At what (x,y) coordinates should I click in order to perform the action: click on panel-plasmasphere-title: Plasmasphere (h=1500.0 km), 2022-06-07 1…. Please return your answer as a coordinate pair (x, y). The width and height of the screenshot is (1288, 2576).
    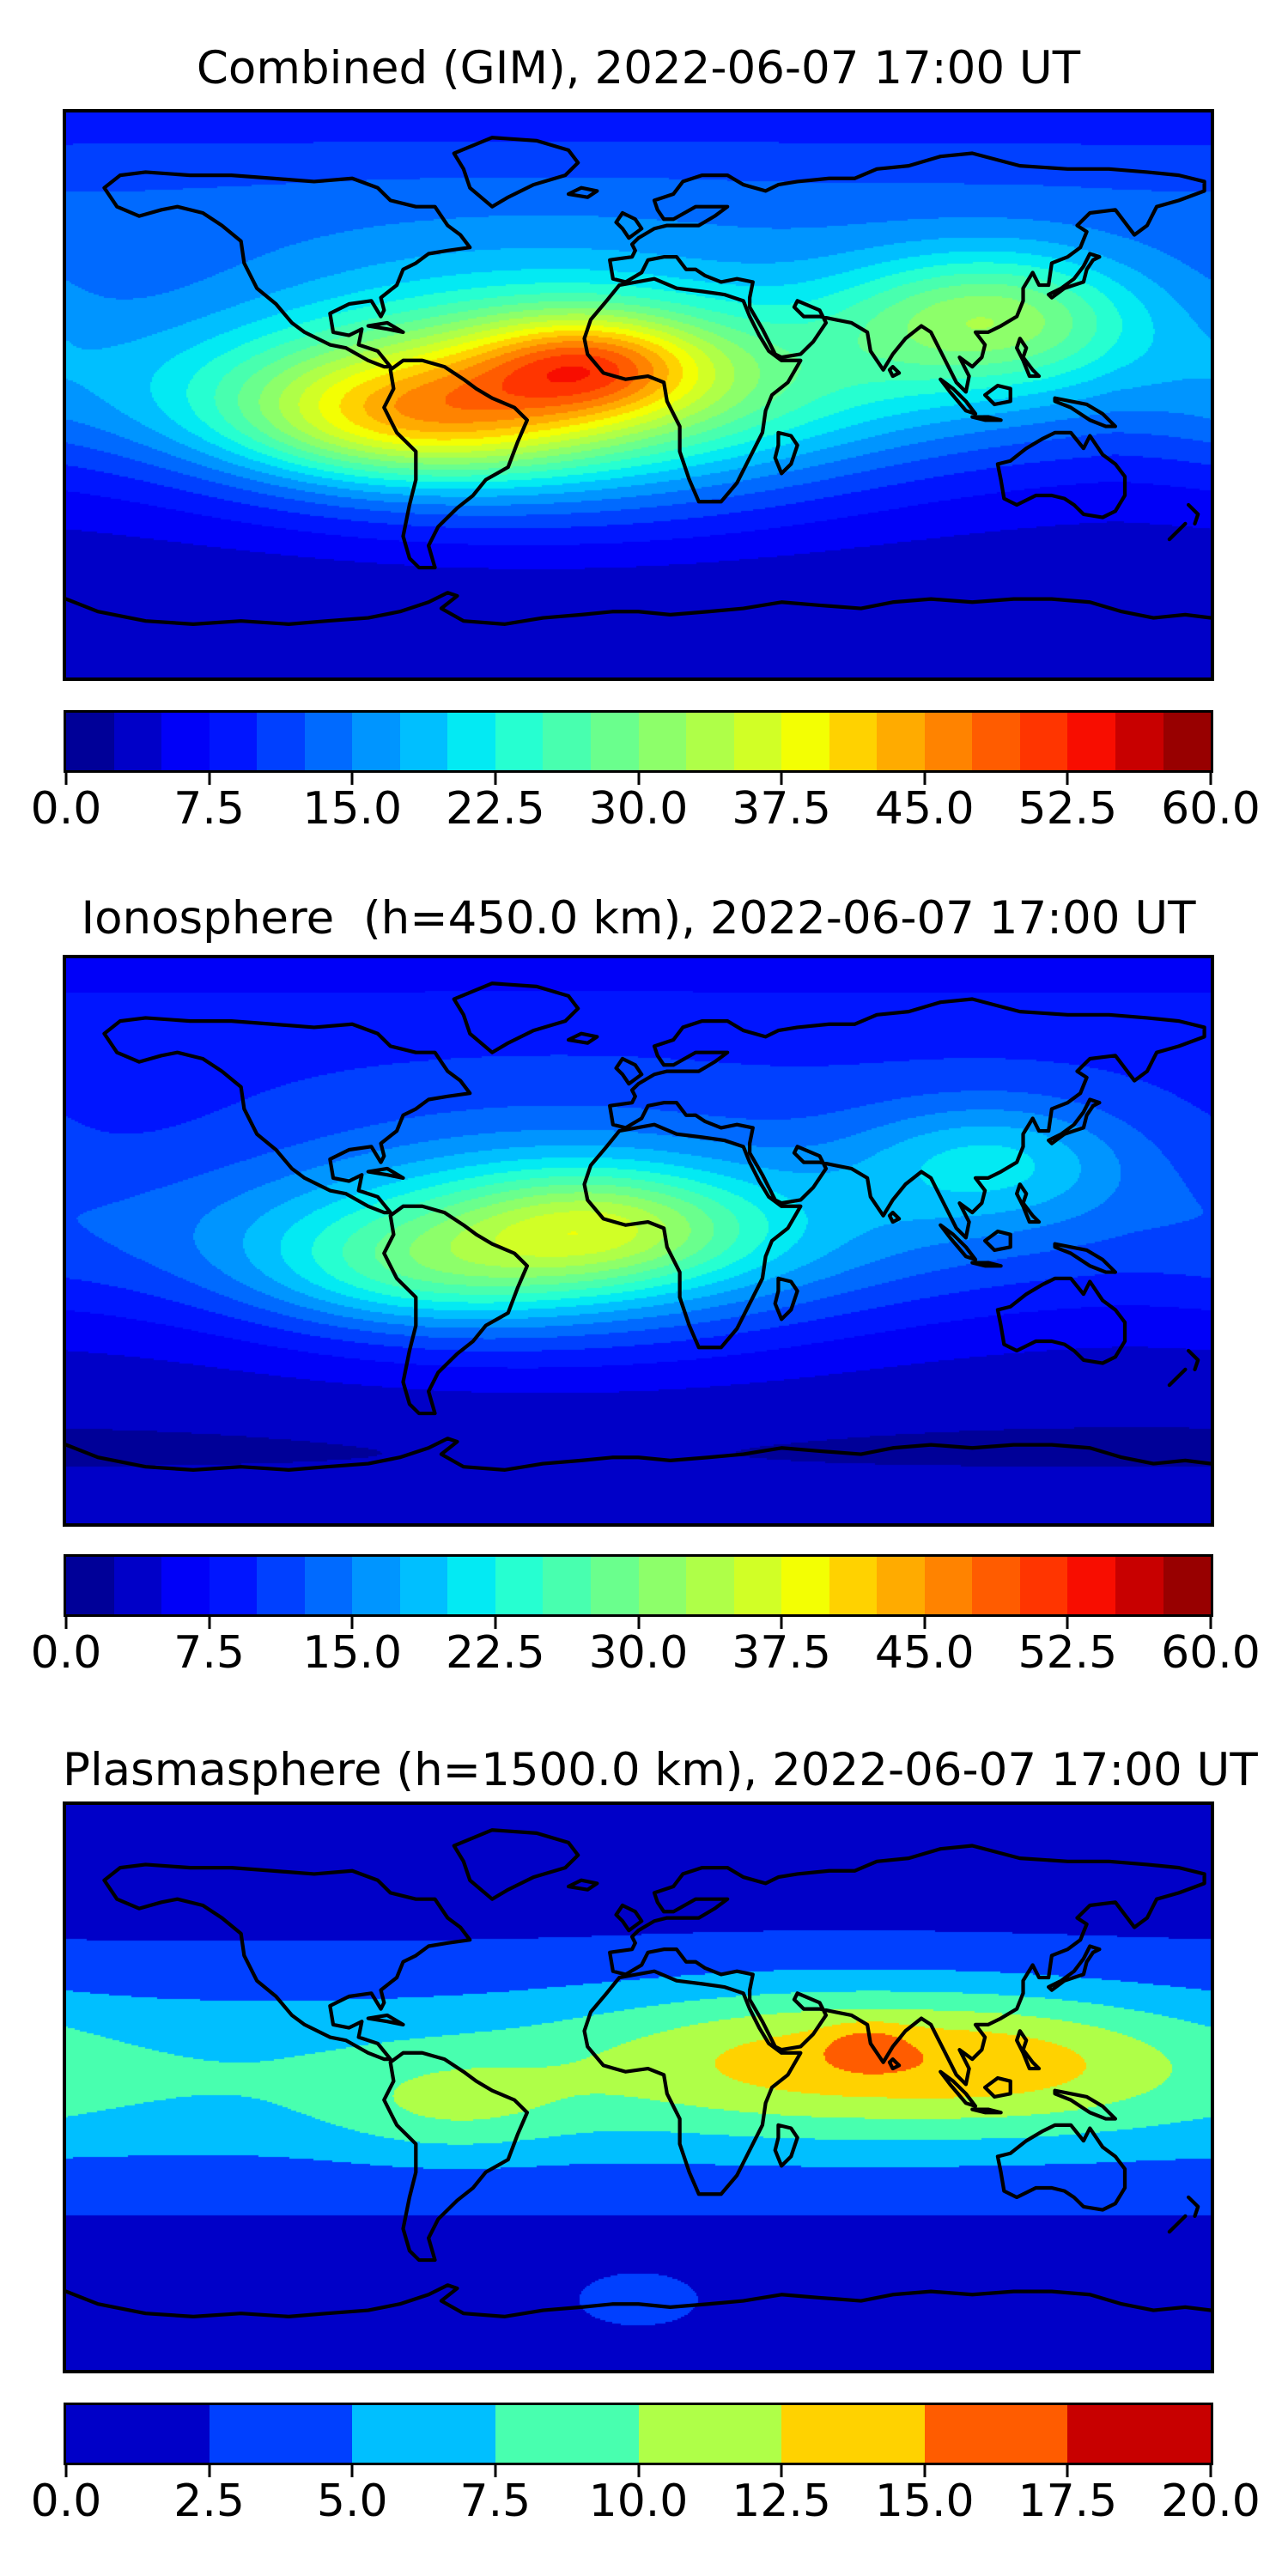
    Looking at the image, I should click on (660, 1770).